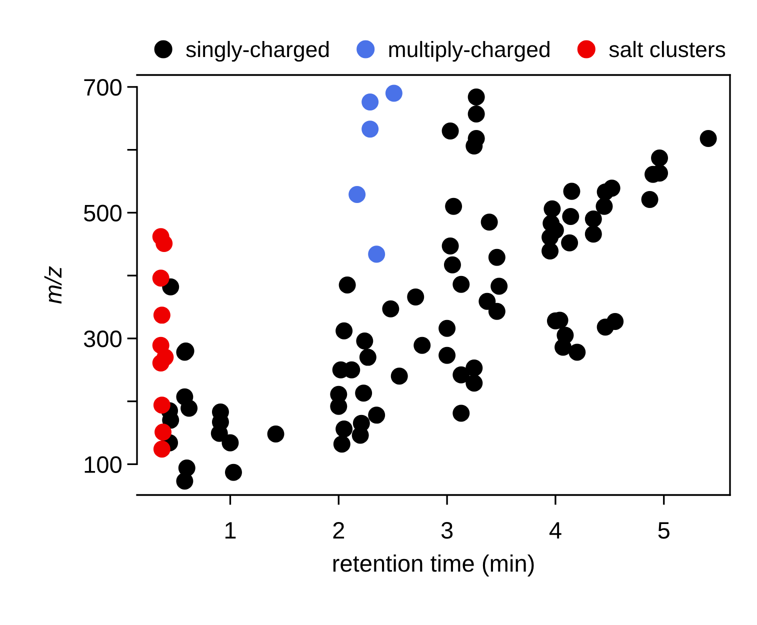 Image resolution: width=757 pixels, height=625 pixels. What do you see at coordinates (103, 464) in the screenshot?
I see `y-tick-label: 100` at bounding box center [103, 464].